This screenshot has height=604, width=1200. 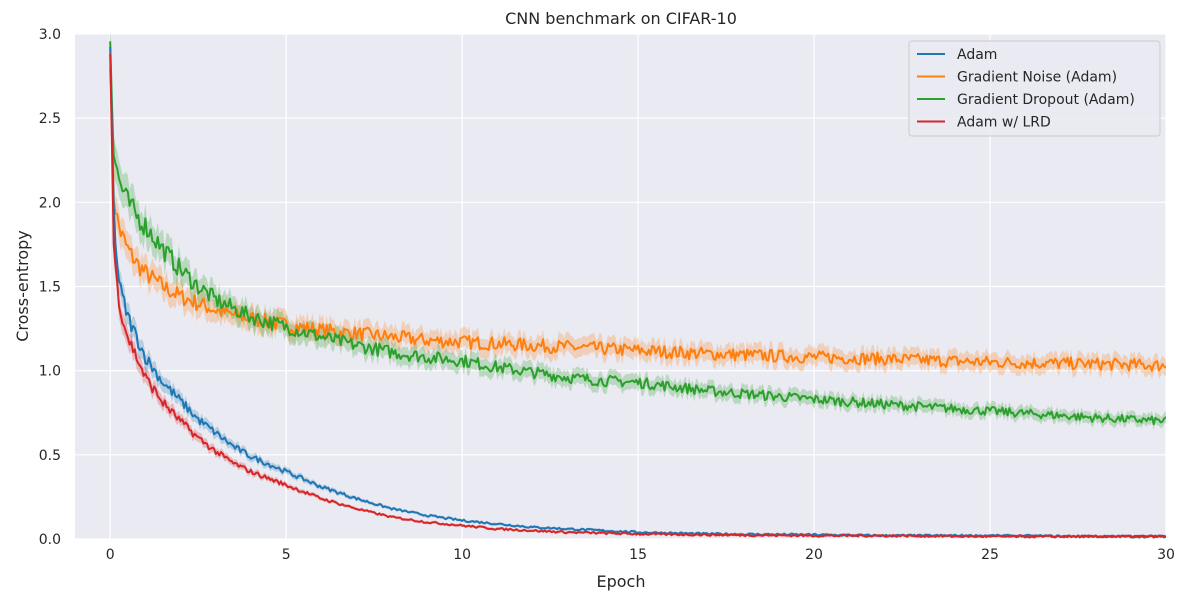 What do you see at coordinates (1046, 100) in the screenshot?
I see `legend-label: Gradient Dropout (Adam)` at bounding box center [1046, 100].